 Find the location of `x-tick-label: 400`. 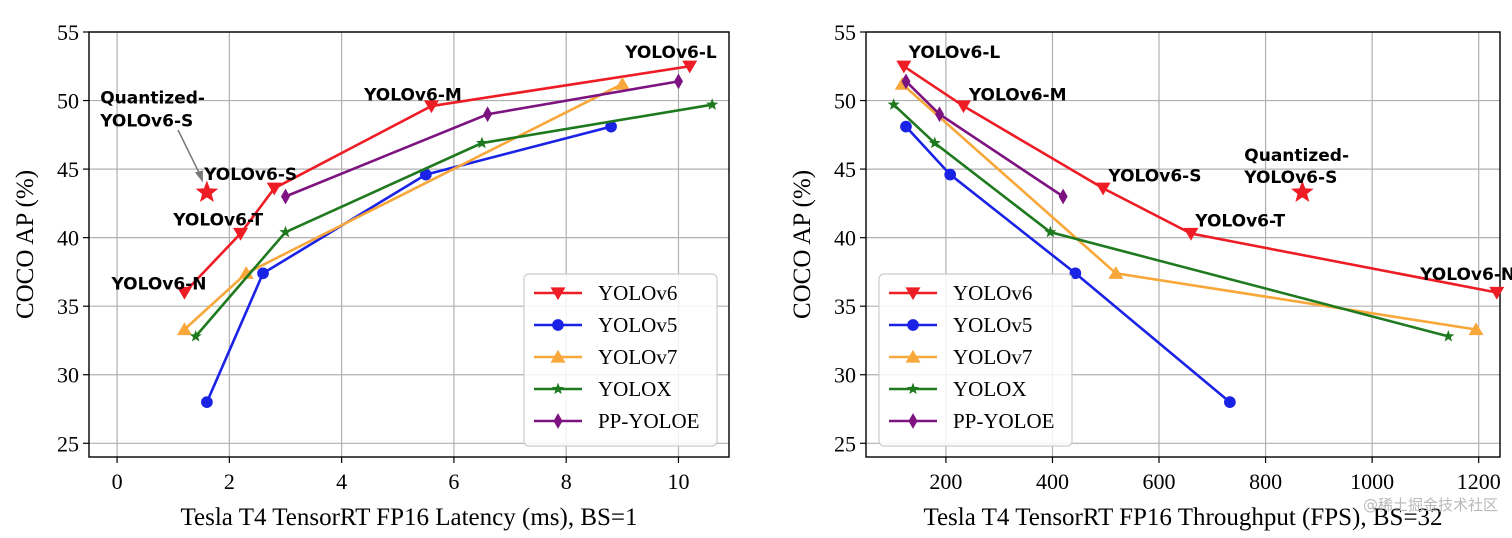

x-tick-label: 400 is located at coordinates (1052, 481).